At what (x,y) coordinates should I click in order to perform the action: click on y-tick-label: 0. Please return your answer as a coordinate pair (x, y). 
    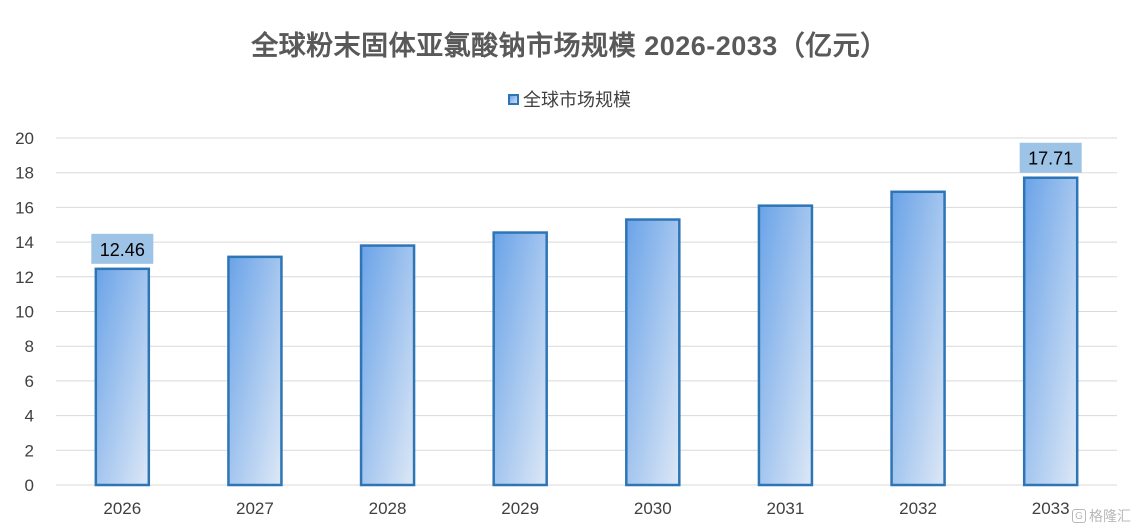
    Looking at the image, I should click on (29, 485).